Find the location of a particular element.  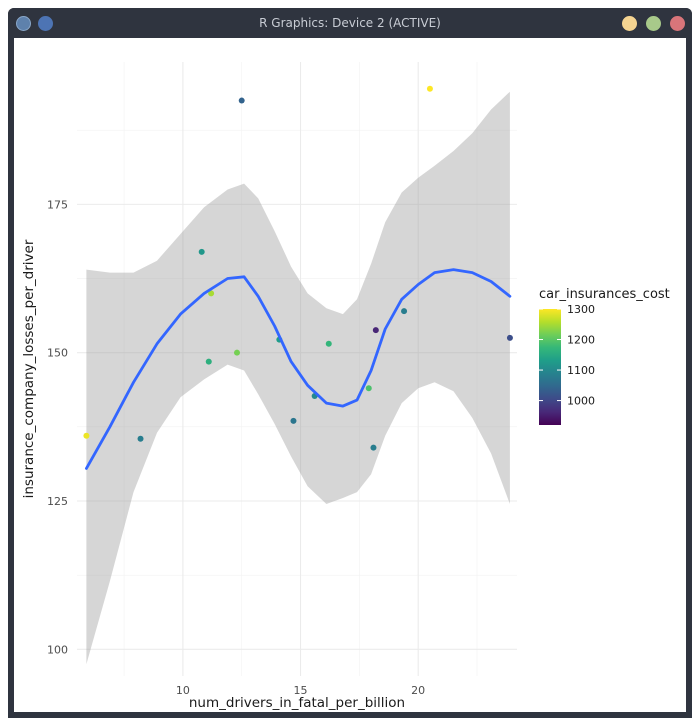

colorbar is located at coordinates (550, 367).